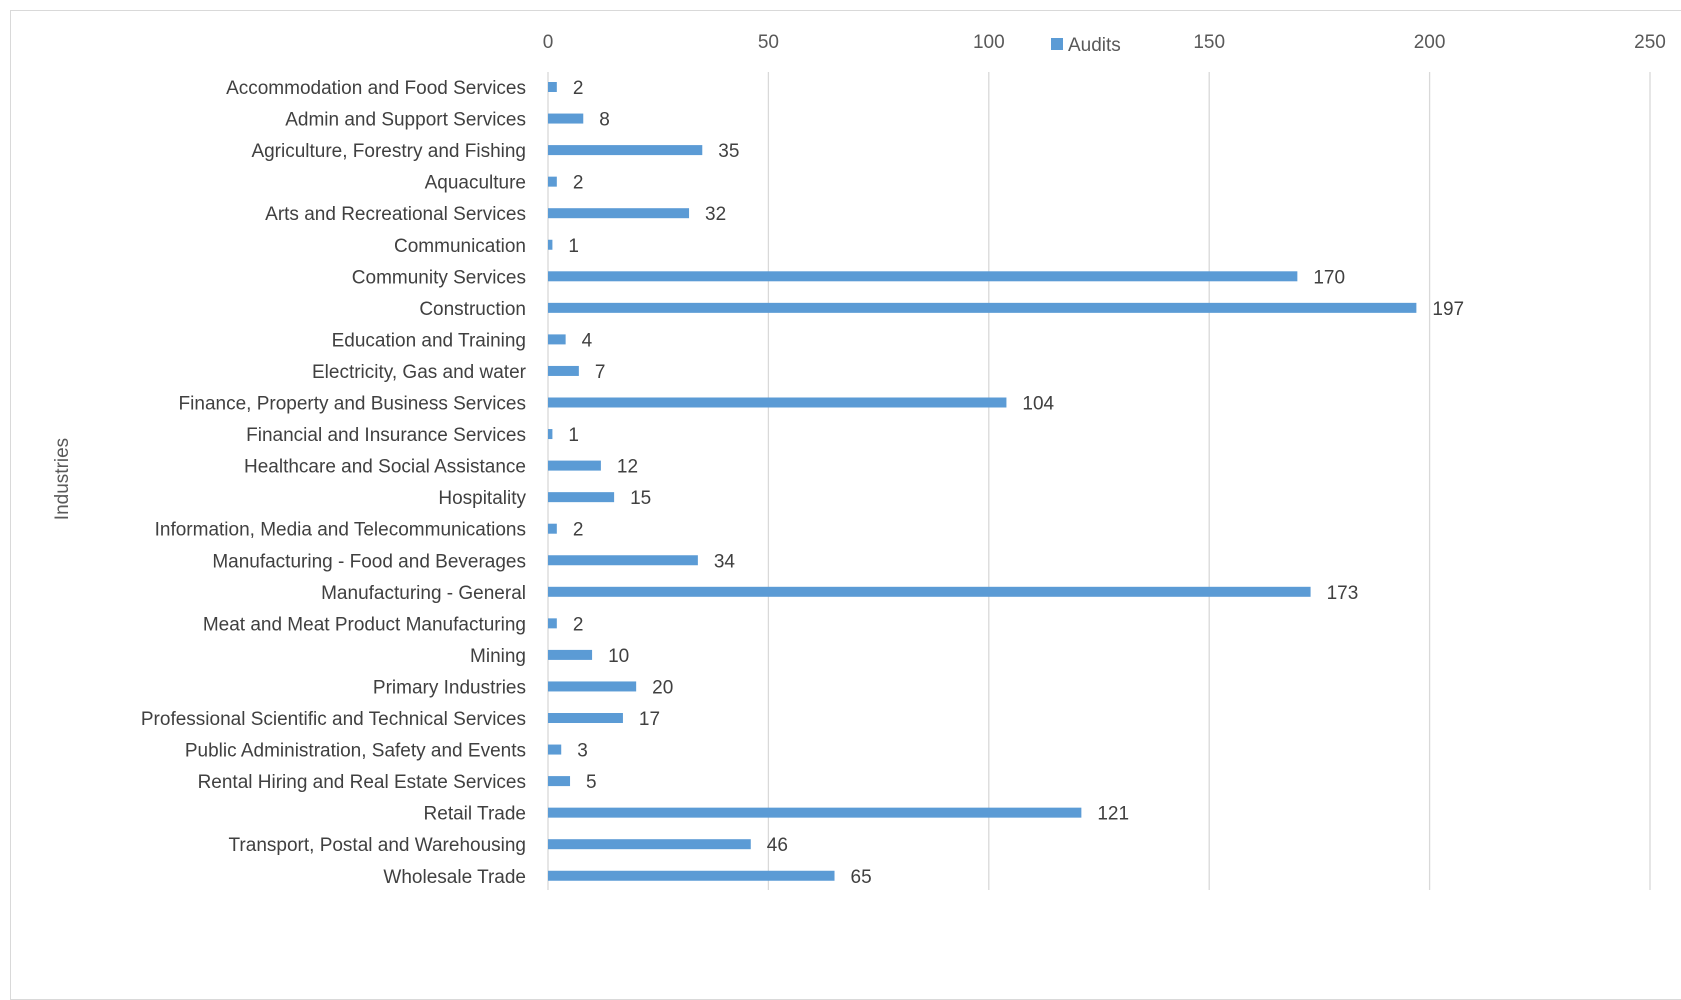 The width and height of the screenshot is (1681, 1000). Describe the element at coordinates (728, 151) in the screenshot. I see `data-label: 35` at that location.